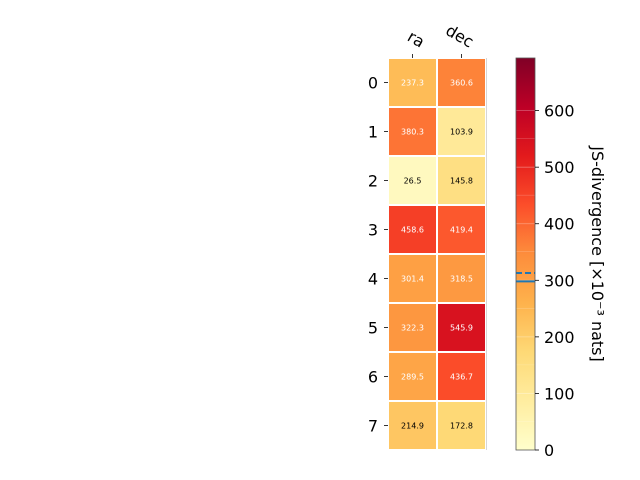 The width and height of the screenshot is (640, 480). I want to click on cell-value-label: 172.8, so click(461, 426).